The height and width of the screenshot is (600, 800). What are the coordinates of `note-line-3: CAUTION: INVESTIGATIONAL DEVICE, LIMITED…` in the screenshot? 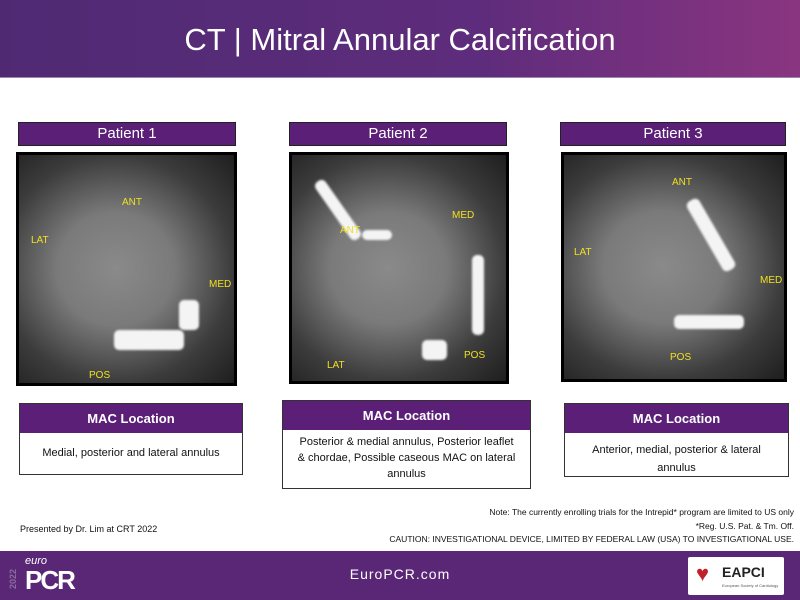 It's located at (591, 539).